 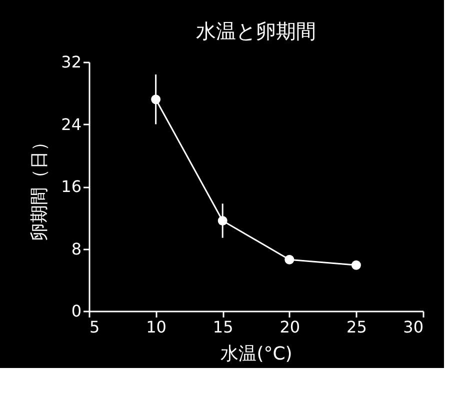 What do you see at coordinates (156, 327) in the screenshot?
I see `x-tick-label: 10` at bounding box center [156, 327].